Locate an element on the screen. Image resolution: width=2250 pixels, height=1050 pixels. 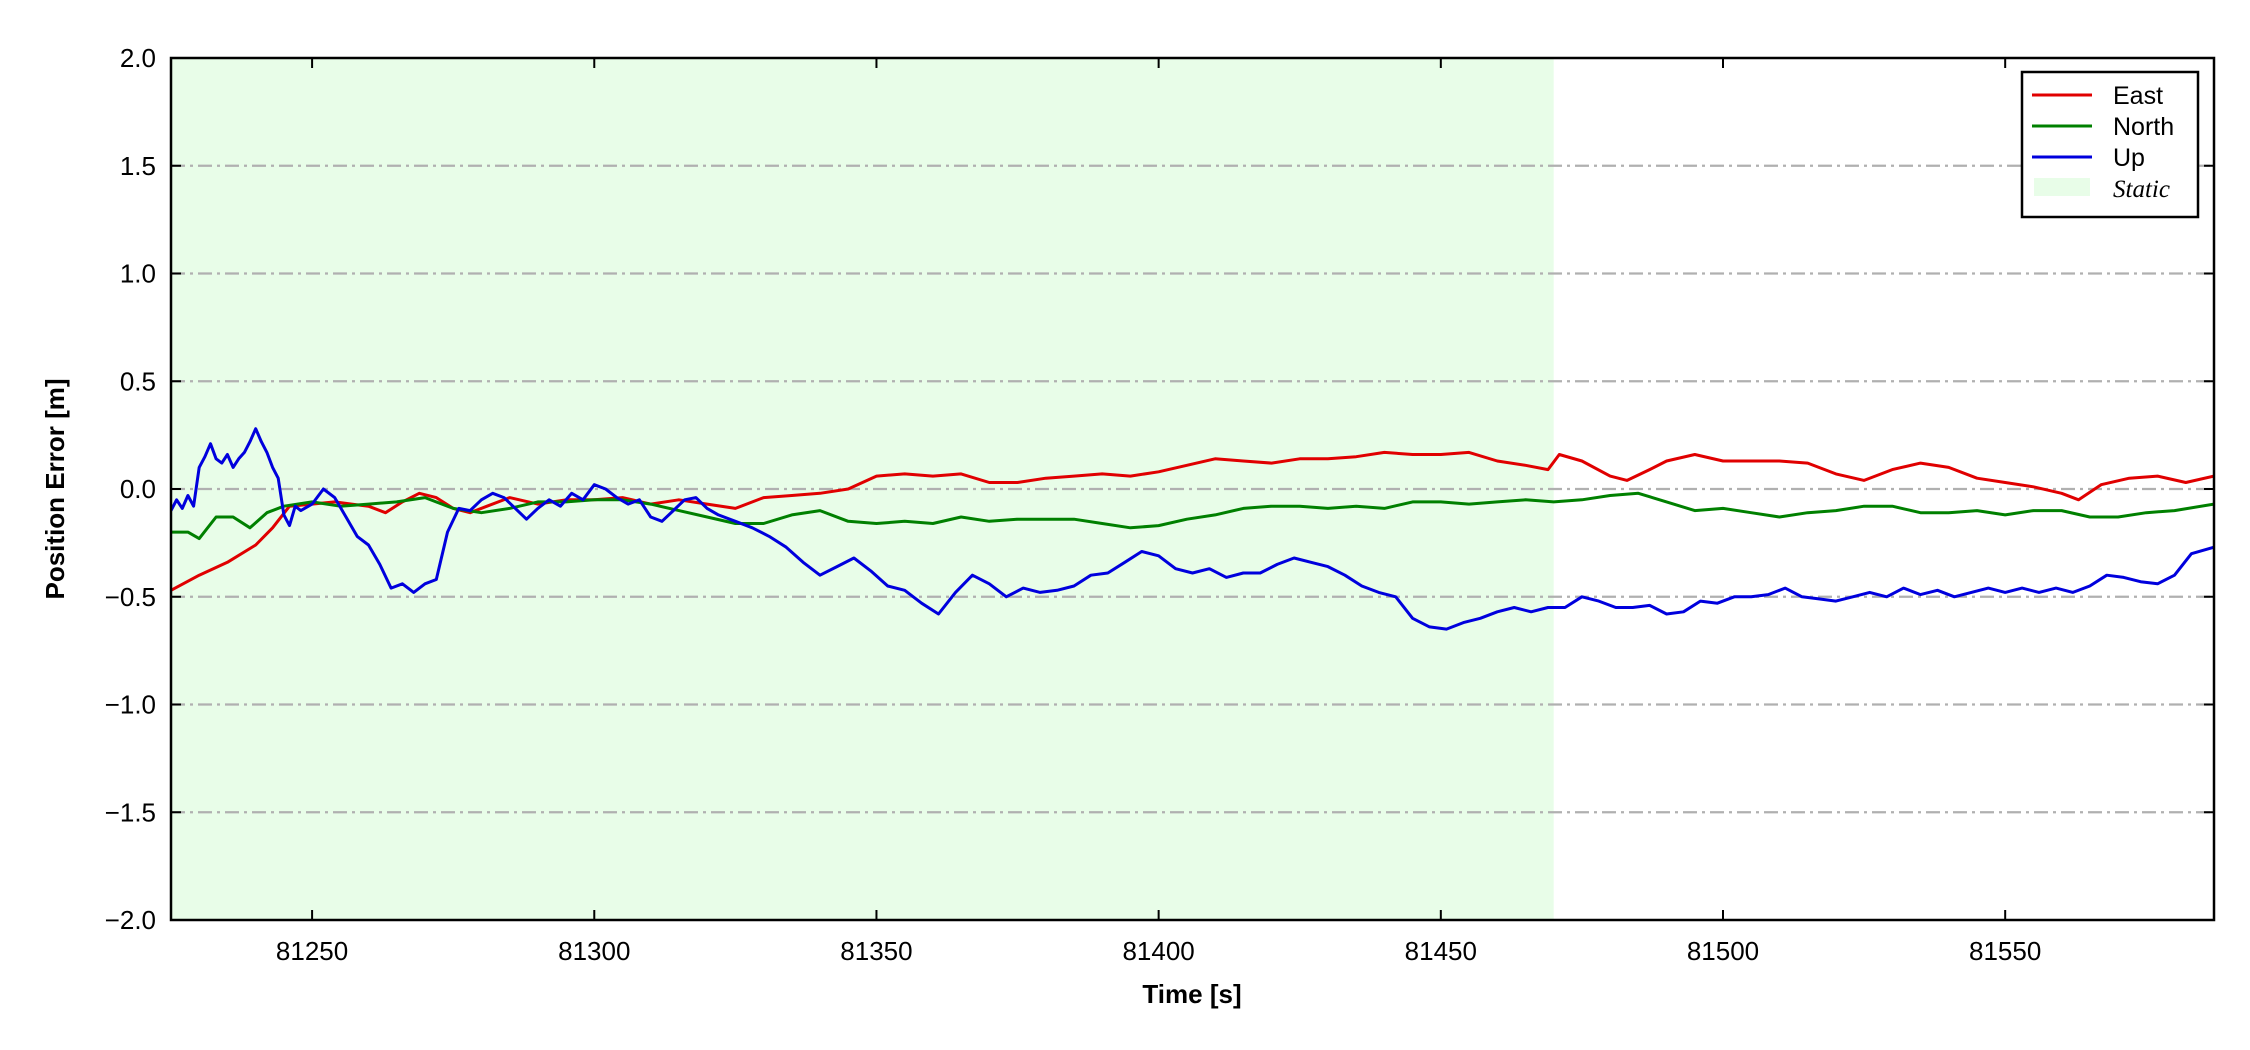
y-axis-title: Position Error [m] is located at coordinates (55, 488).